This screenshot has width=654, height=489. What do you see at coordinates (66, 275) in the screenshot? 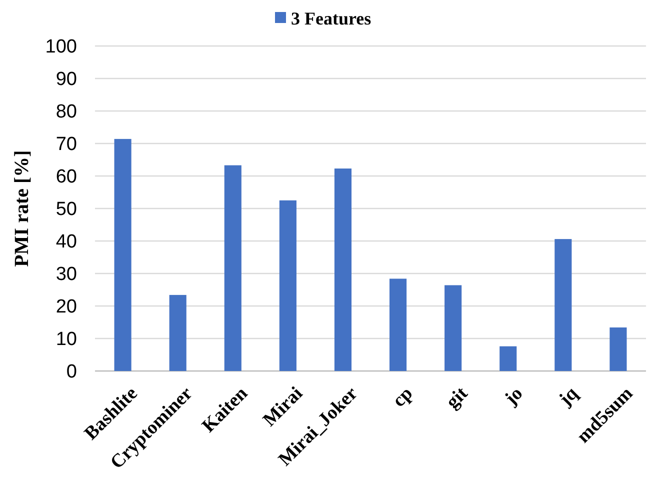
I see `y-tick-label: 30` at bounding box center [66, 275].